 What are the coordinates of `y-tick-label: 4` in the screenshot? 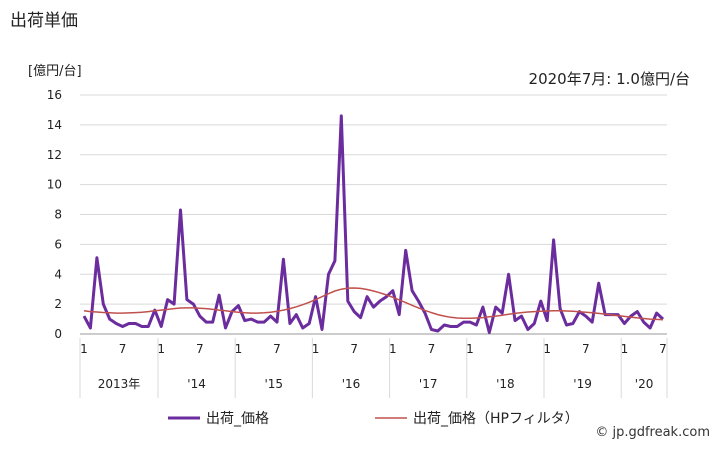 It's located at (58, 274).